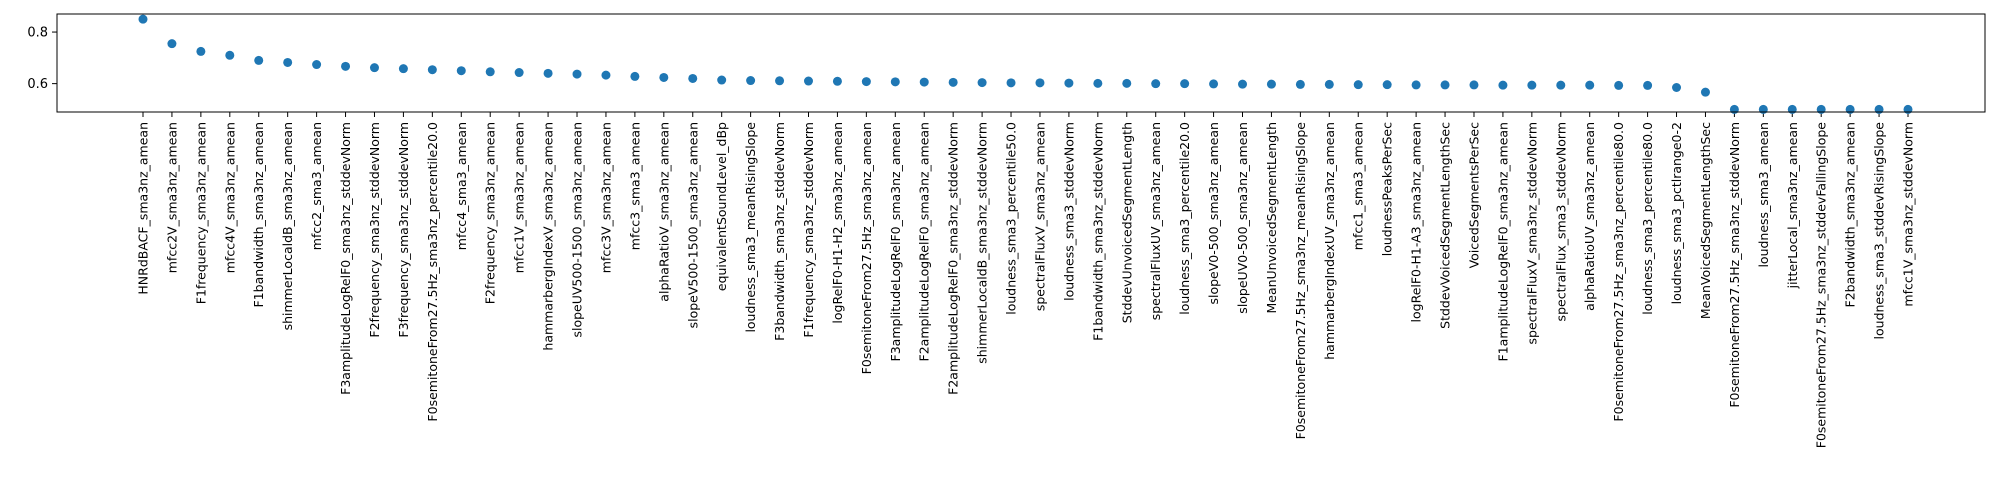 Image resolution: width=2000 pixels, height=504 pixels. Describe the element at coordinates (1647, 218) in the screenshot. I see `x-tick-label: loudness_sma3_percentile80.0` at that location.